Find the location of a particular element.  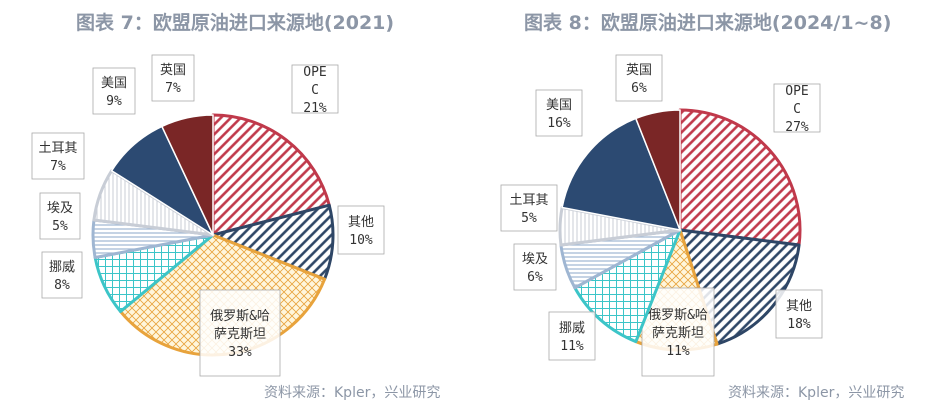

slice-value-0-6: 9% is located at coordinates (114, 101).